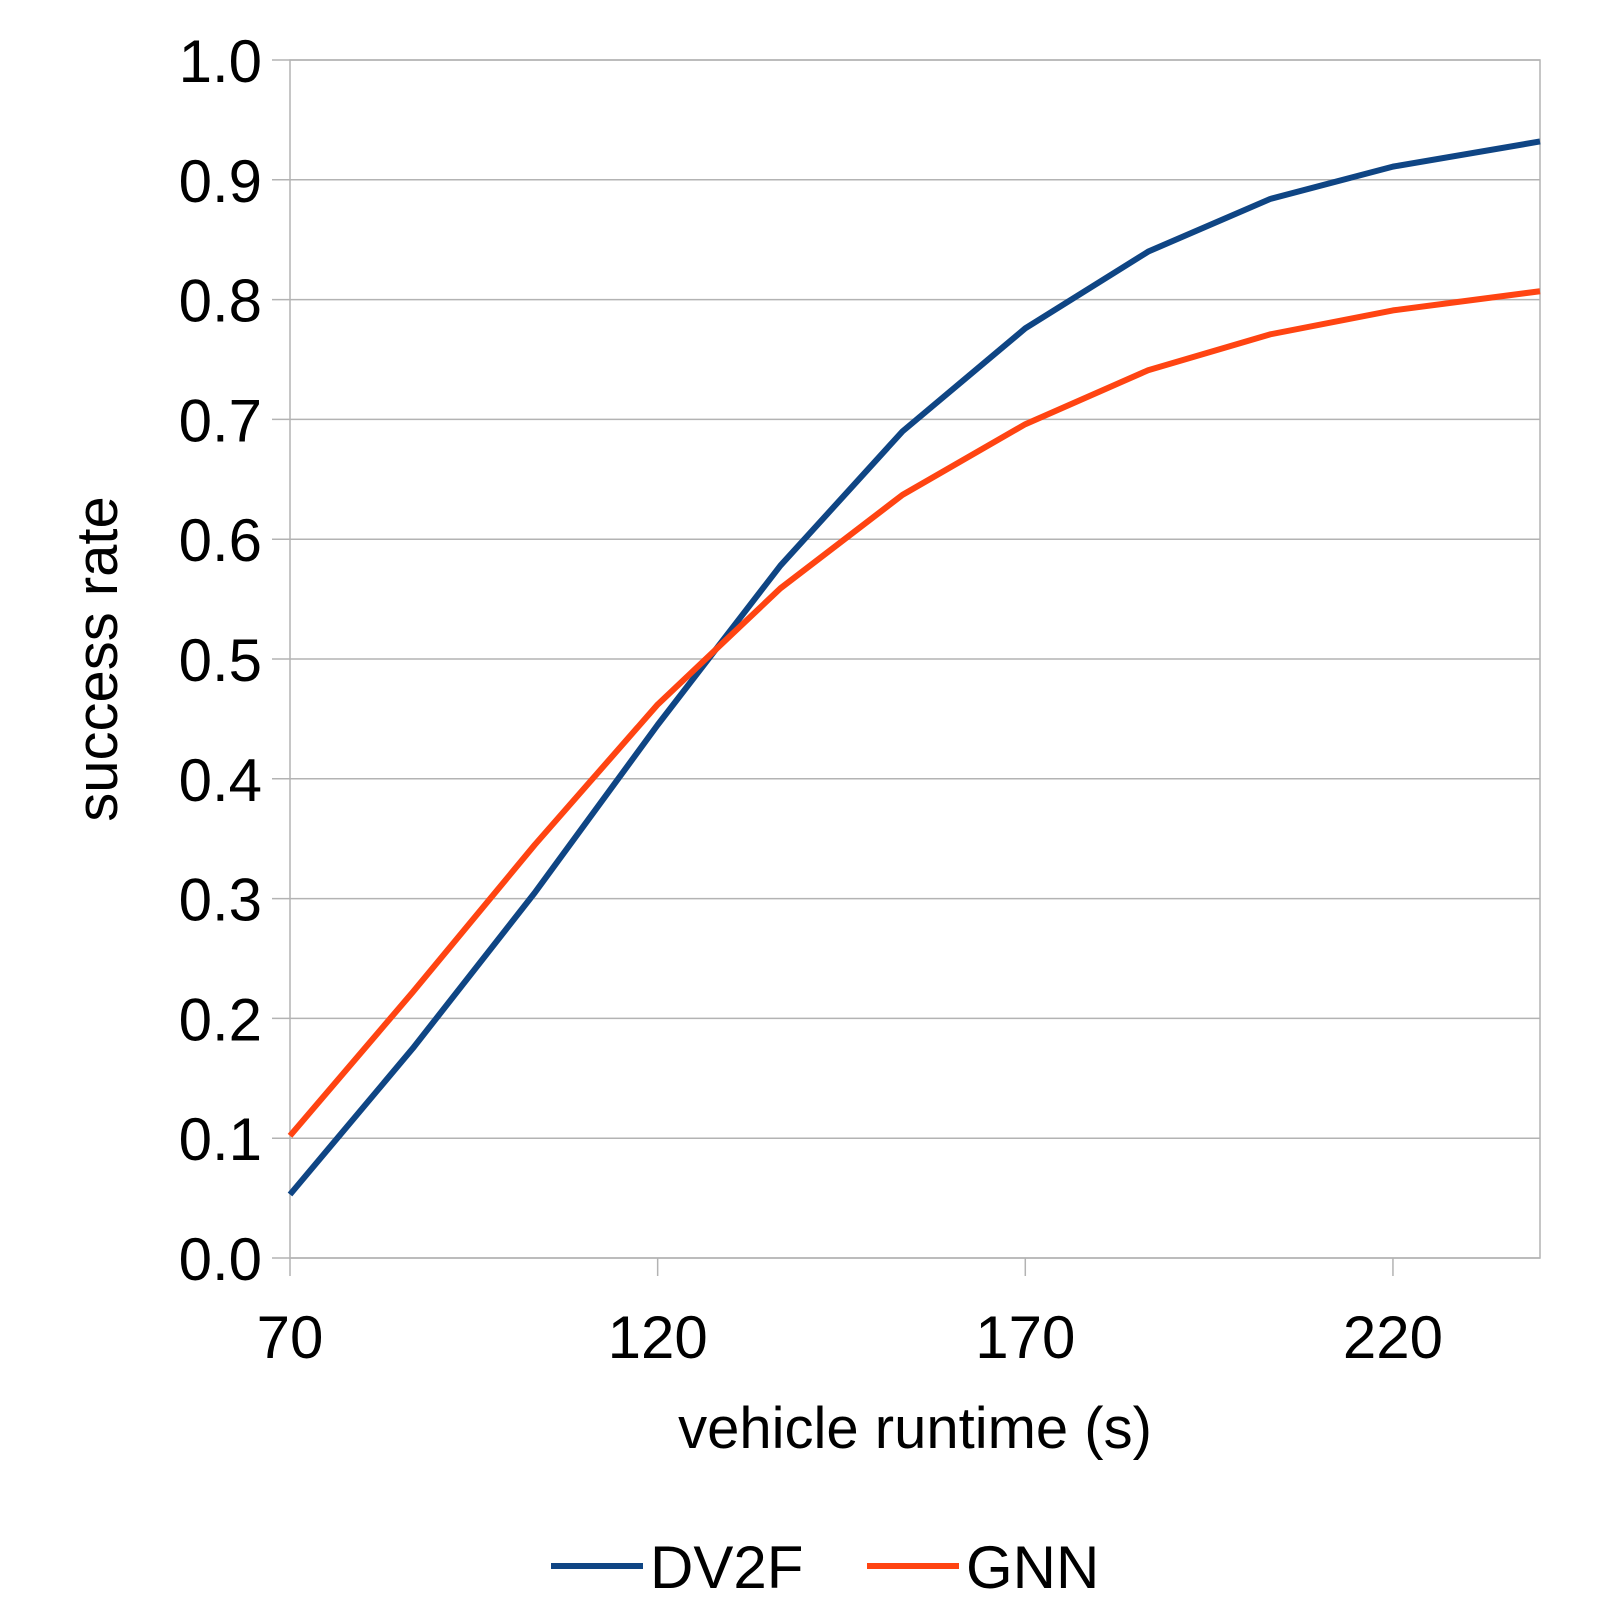  I want to click on y-tick-label: 0.2, so click(220, 1019).